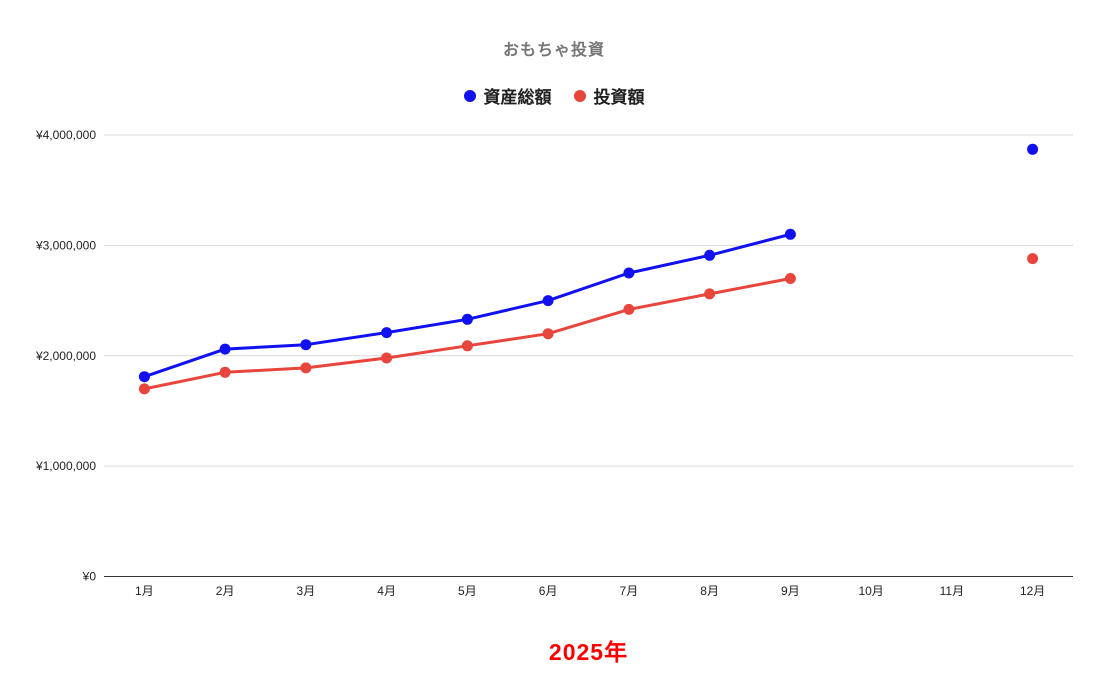 This screenshot has width=1108, height=696. What do you see at coordinates (588, 324) in the screenshot?
I see `series-line` at bounding box center [588, 324].